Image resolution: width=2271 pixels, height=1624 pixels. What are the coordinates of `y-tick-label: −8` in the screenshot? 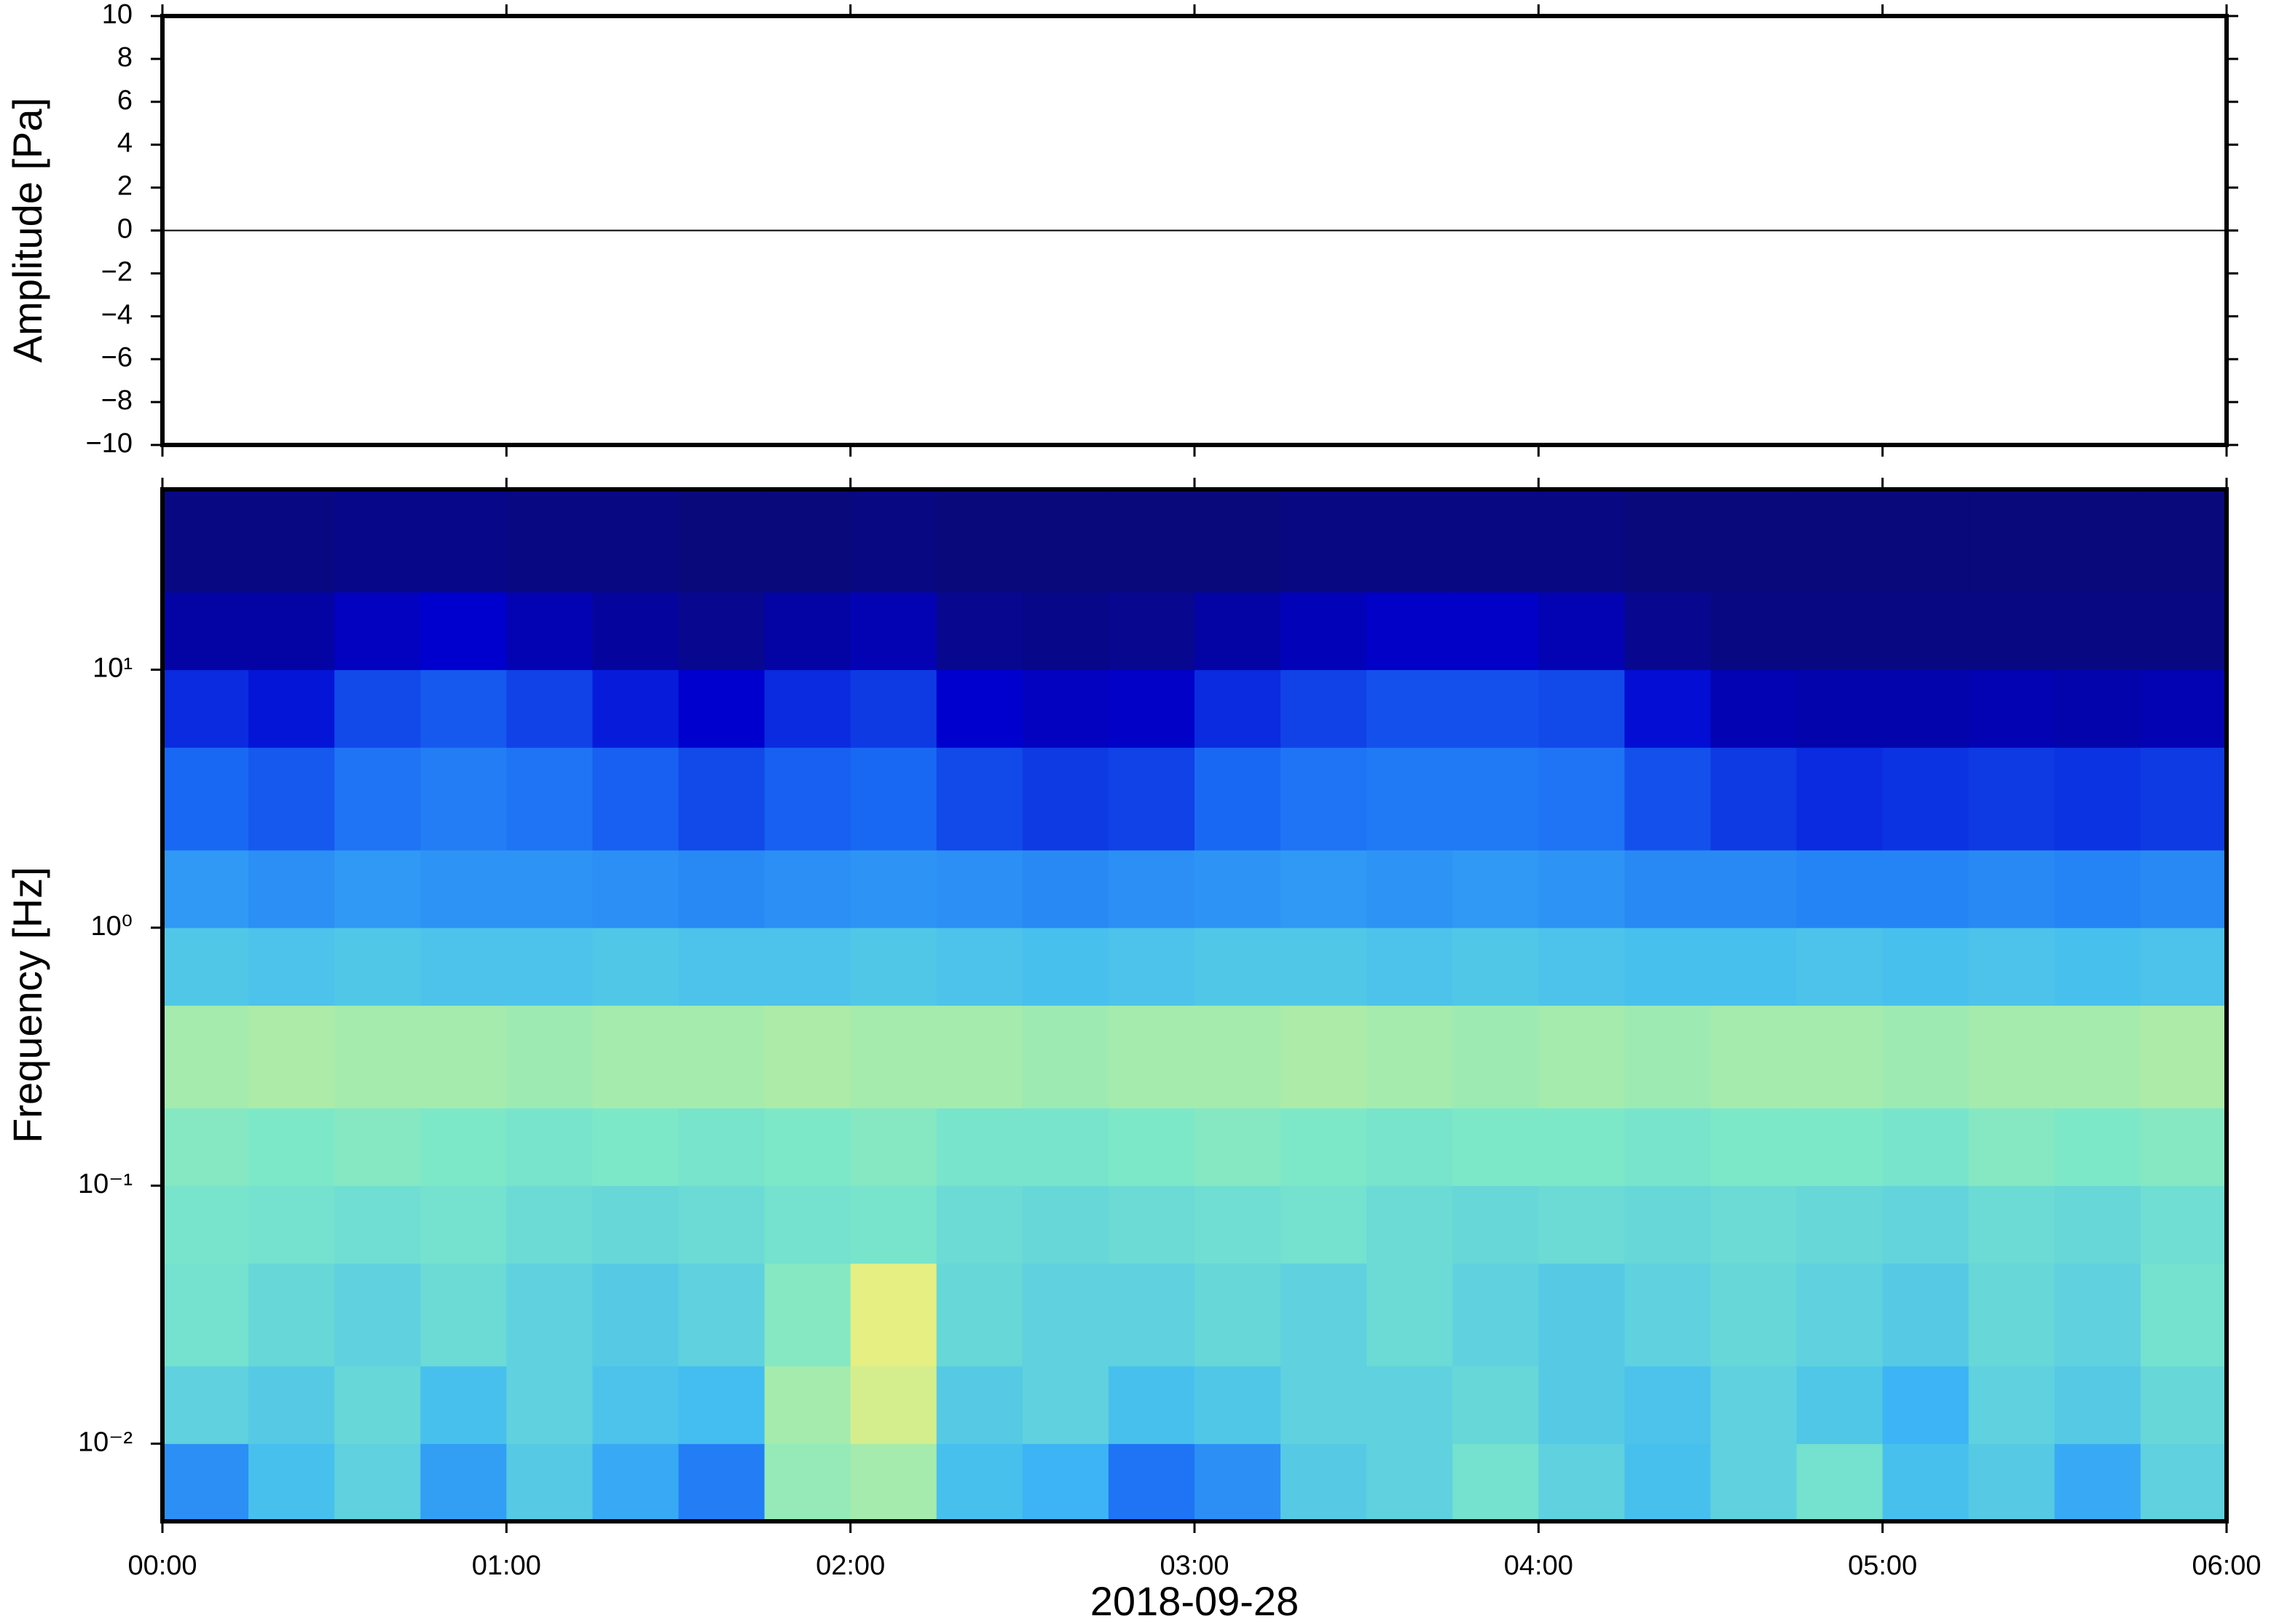 It's located at (117, 400).